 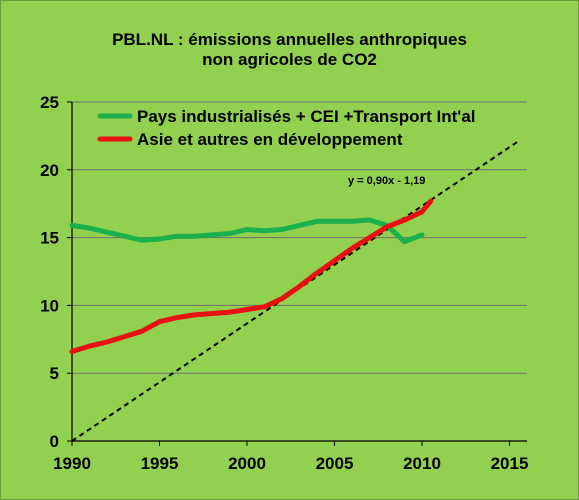 I want to click on chart-title-line-2: non agricoles de CO2, so click(x=289, y=59).